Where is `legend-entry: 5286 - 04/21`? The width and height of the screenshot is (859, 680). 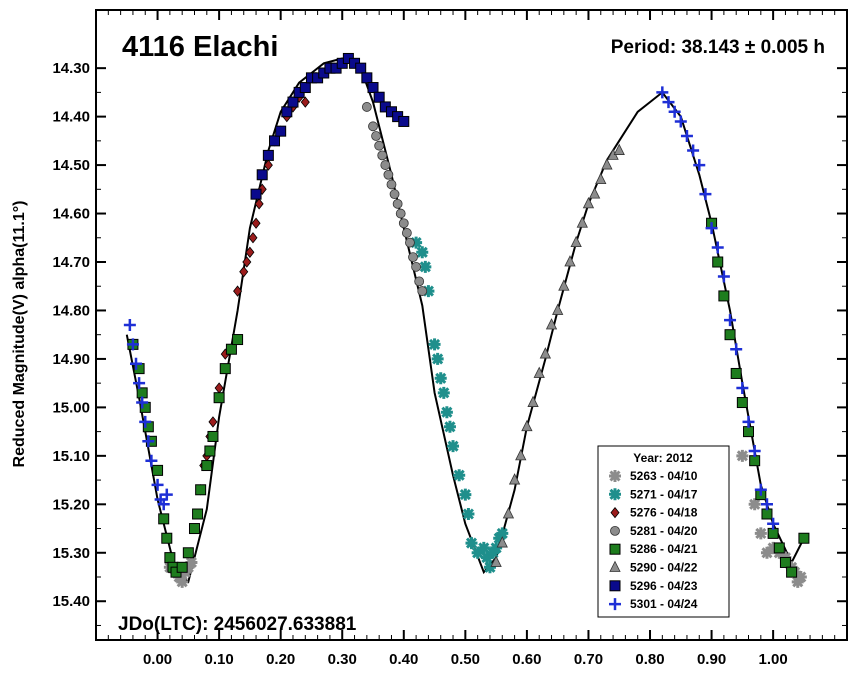
legend-entry: 5286 - 04/21 is located at coordinates (664, 549).